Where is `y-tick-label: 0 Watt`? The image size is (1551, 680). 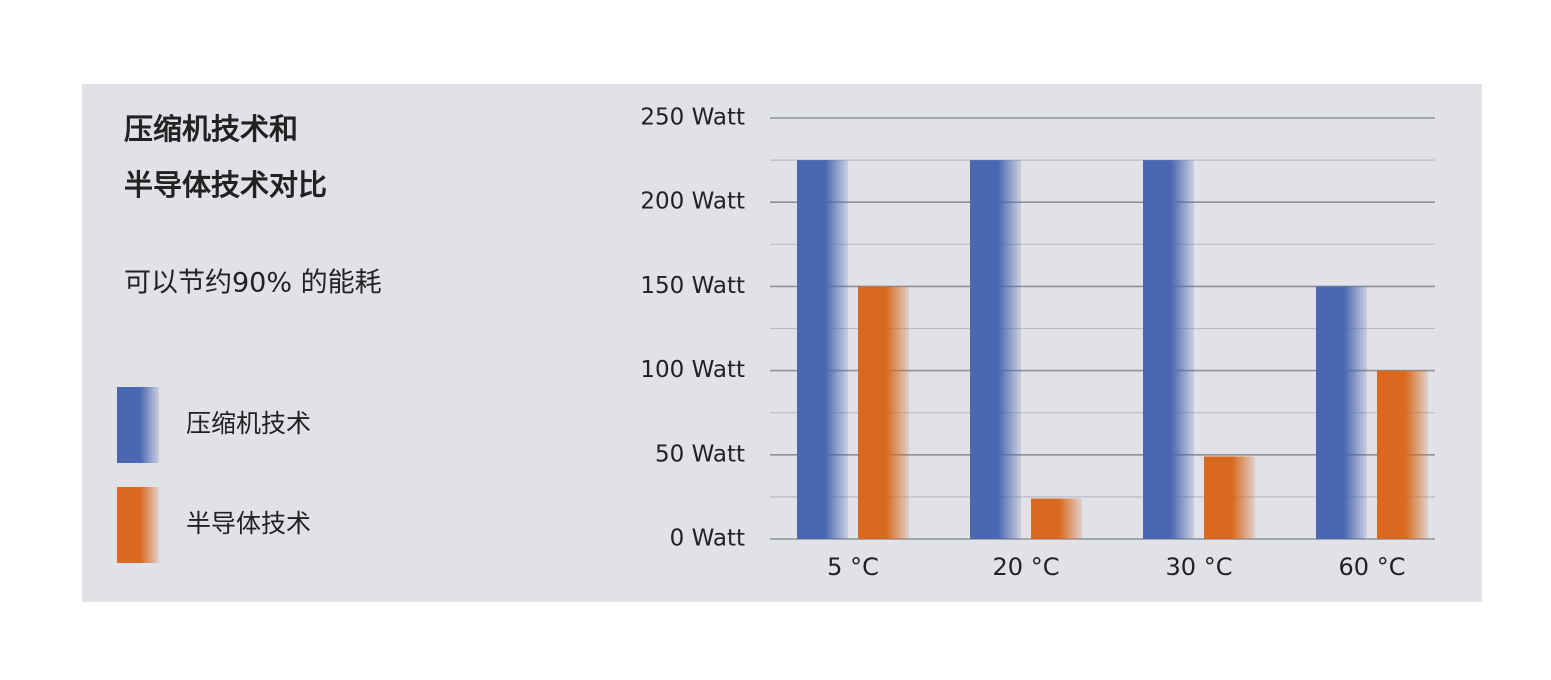 y-tick-label: 0 Watt is located at coordinates (707, 539).